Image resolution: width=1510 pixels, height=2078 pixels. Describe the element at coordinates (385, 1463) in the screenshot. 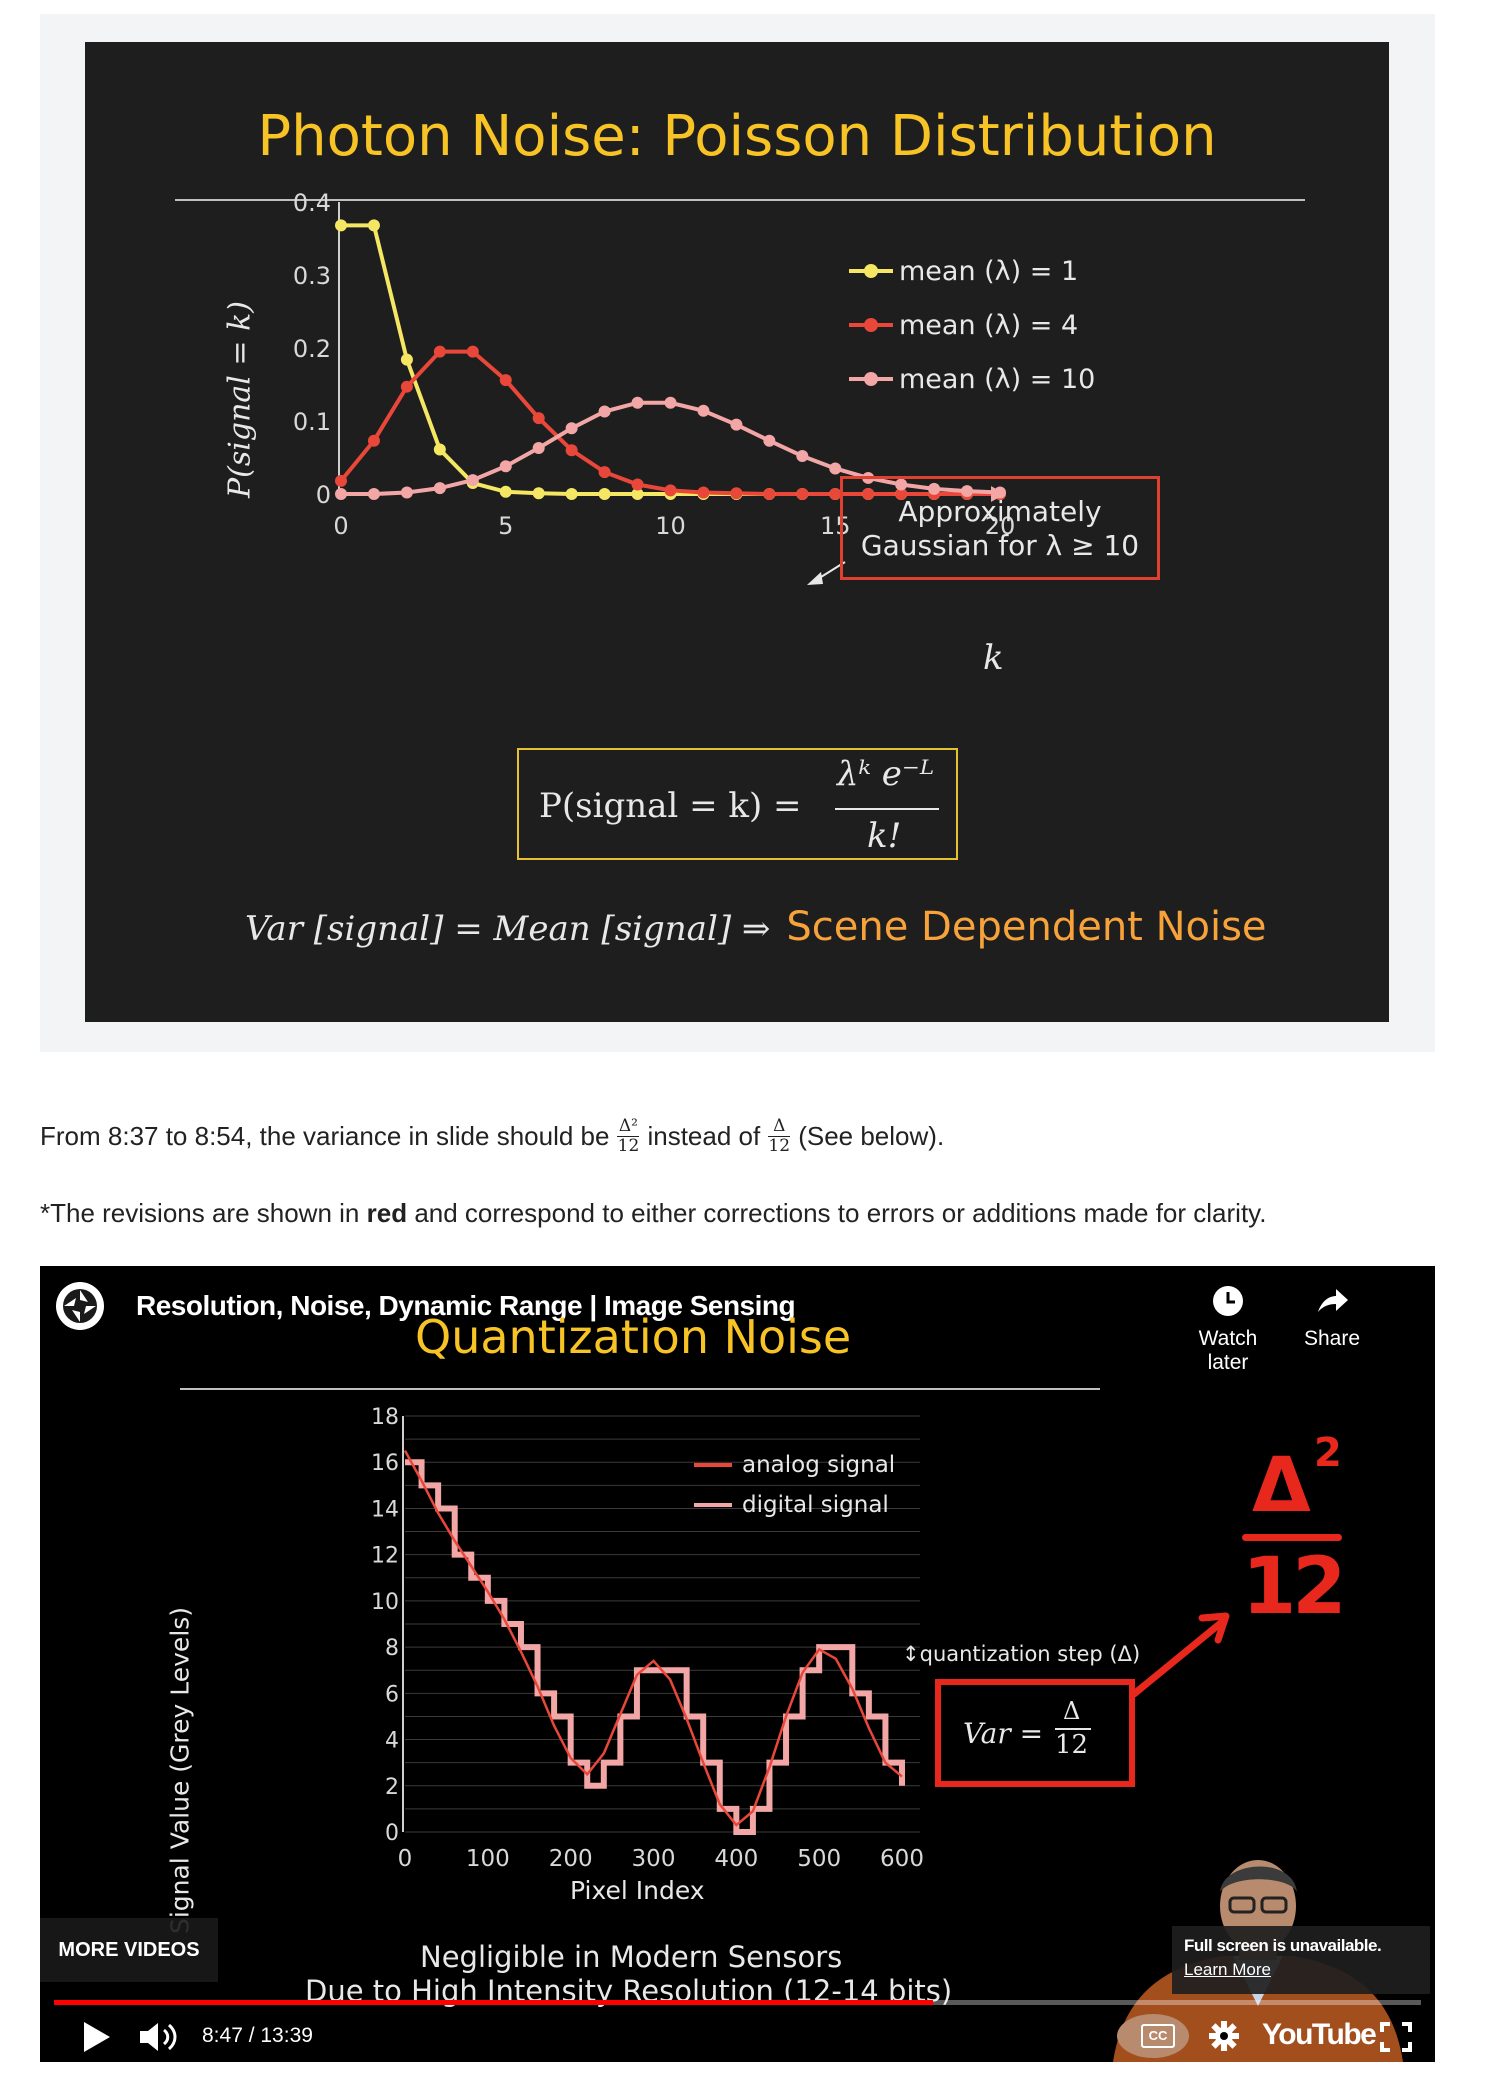

I see `quant-y-tick-label: 16` at that location.